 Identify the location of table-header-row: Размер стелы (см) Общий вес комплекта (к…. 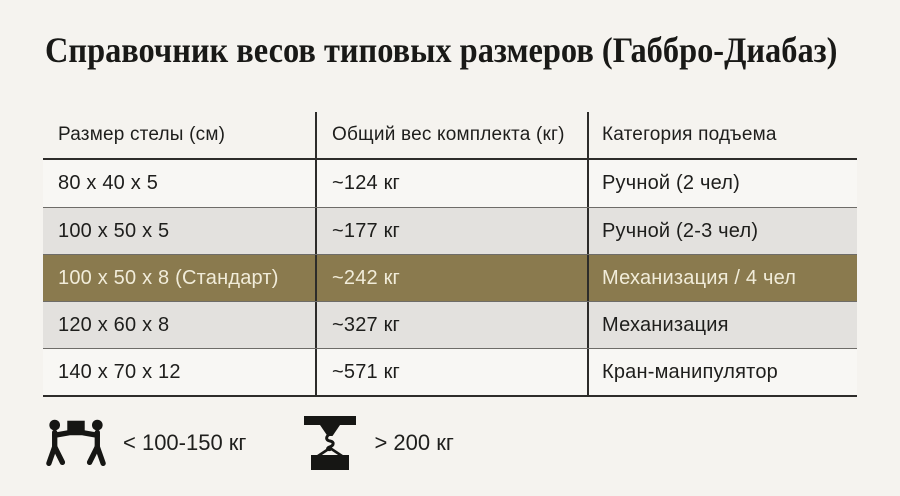
(450, 136).